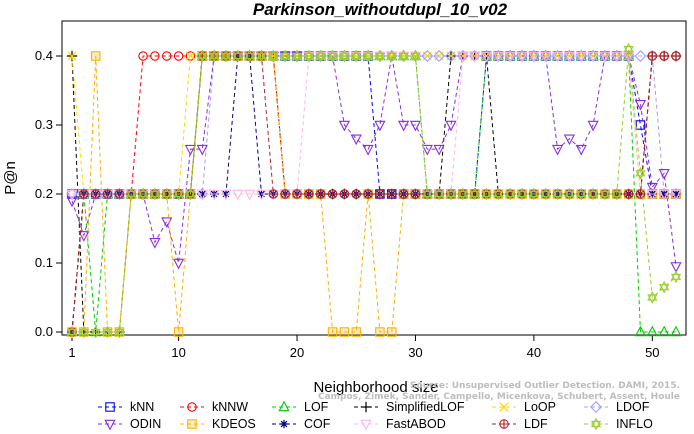 This screenshot has width=694, height=434. I want to click on legend-item-cof: COF, so click(301, 424).